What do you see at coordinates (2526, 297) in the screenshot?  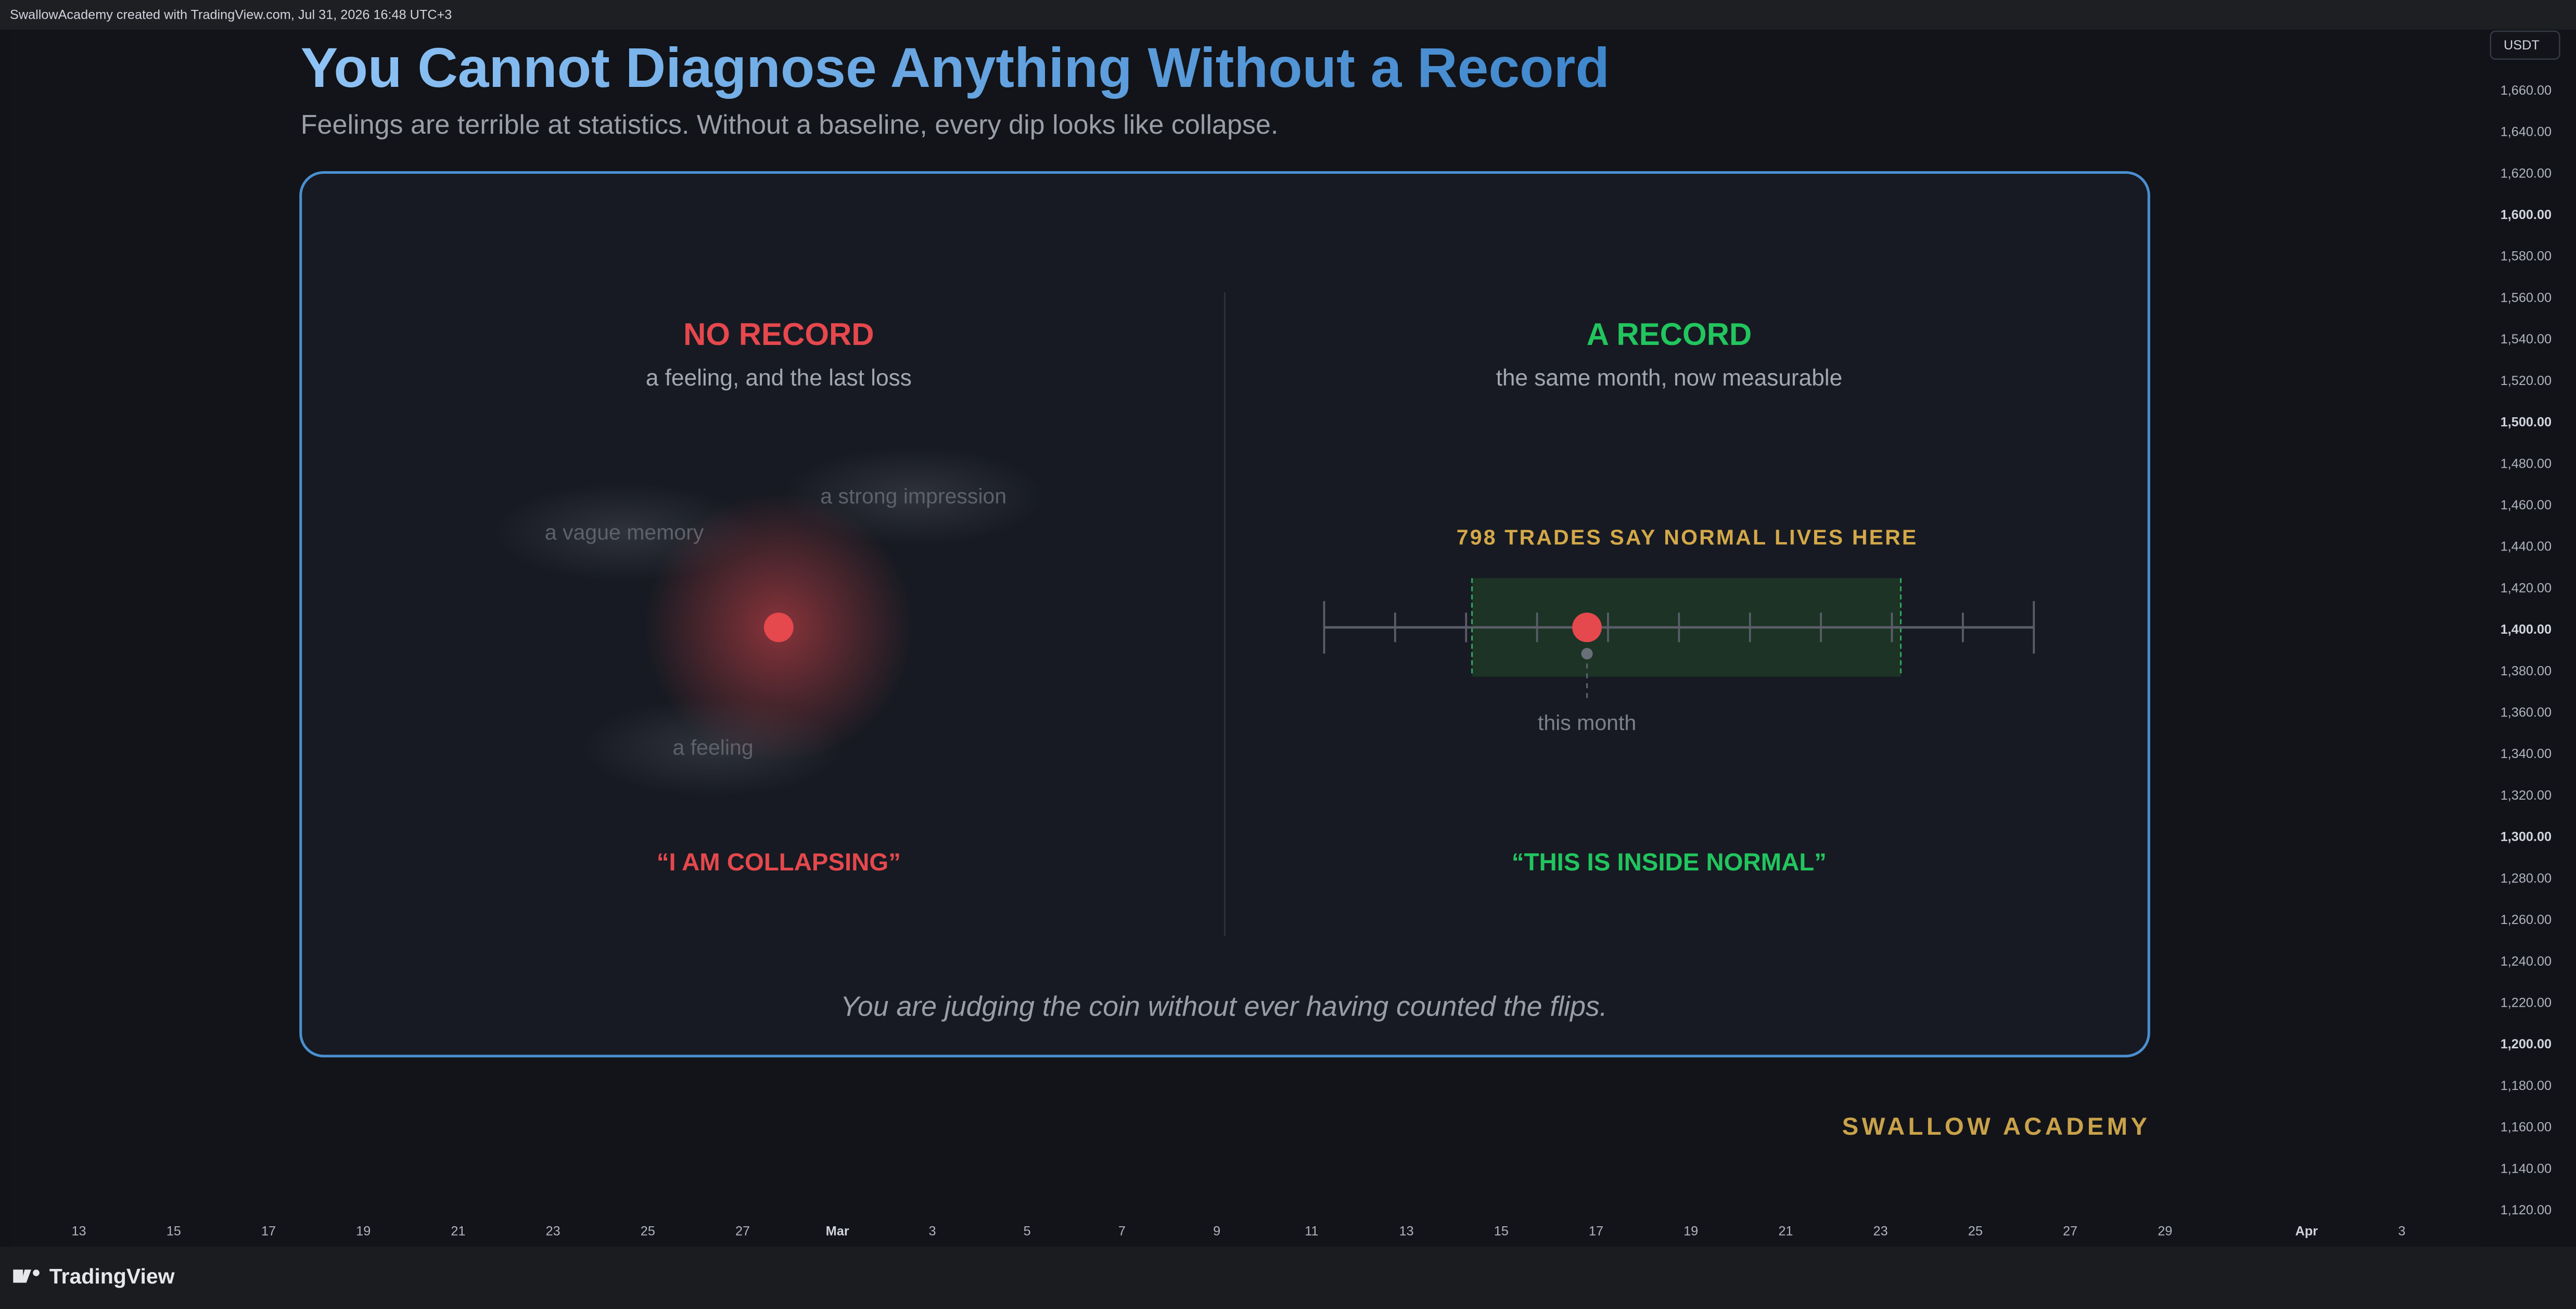 I see `price-label: 1,560.00` at bounding box center [2526, 297].